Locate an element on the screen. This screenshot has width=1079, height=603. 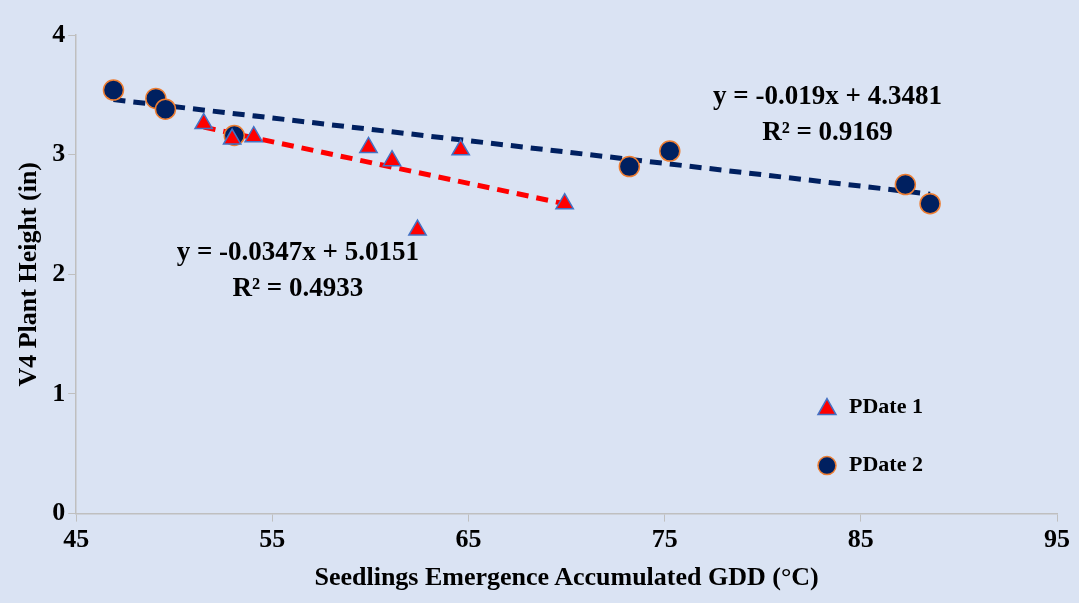
x-tick-label: 75 is located at coordinates (664, 538).